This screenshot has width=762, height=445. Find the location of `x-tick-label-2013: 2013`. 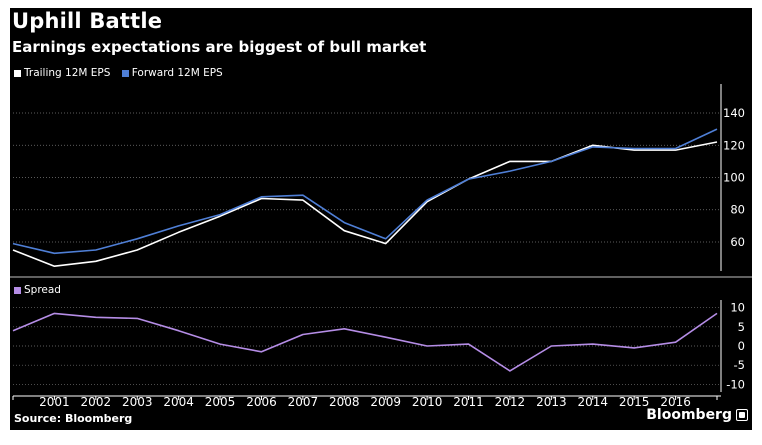

x-tick-label-2013: 2013 is located at coordinates (551, 402).